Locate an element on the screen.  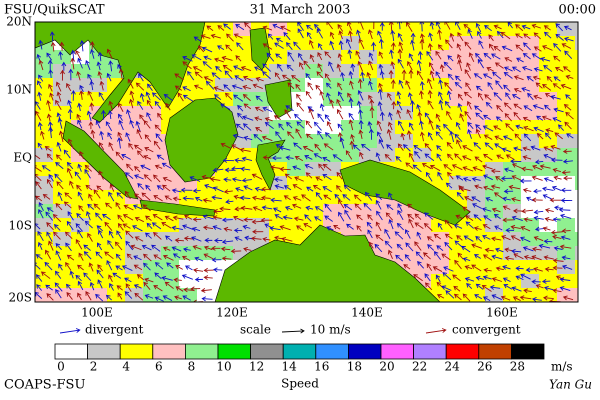
lat-label: 10S is located at coordinates (21, 226).